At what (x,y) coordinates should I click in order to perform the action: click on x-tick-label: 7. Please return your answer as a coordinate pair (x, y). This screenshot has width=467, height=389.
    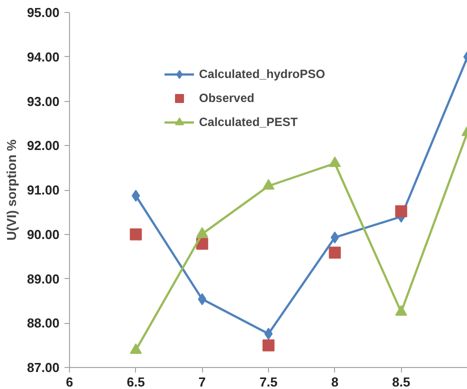
    Looking at the image, I should click on (202, 381).